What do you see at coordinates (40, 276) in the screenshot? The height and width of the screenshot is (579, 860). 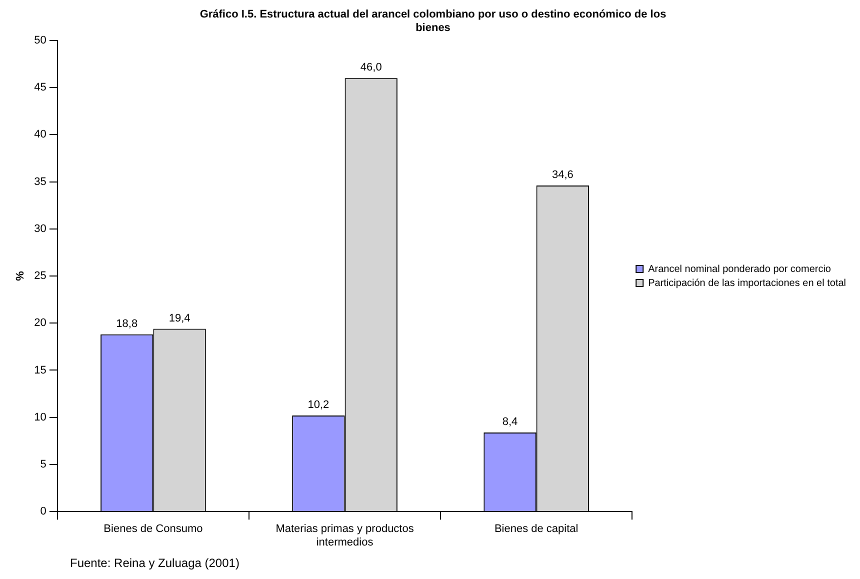 I see `y-tick-label: 25` at bounding box center [40, 276].